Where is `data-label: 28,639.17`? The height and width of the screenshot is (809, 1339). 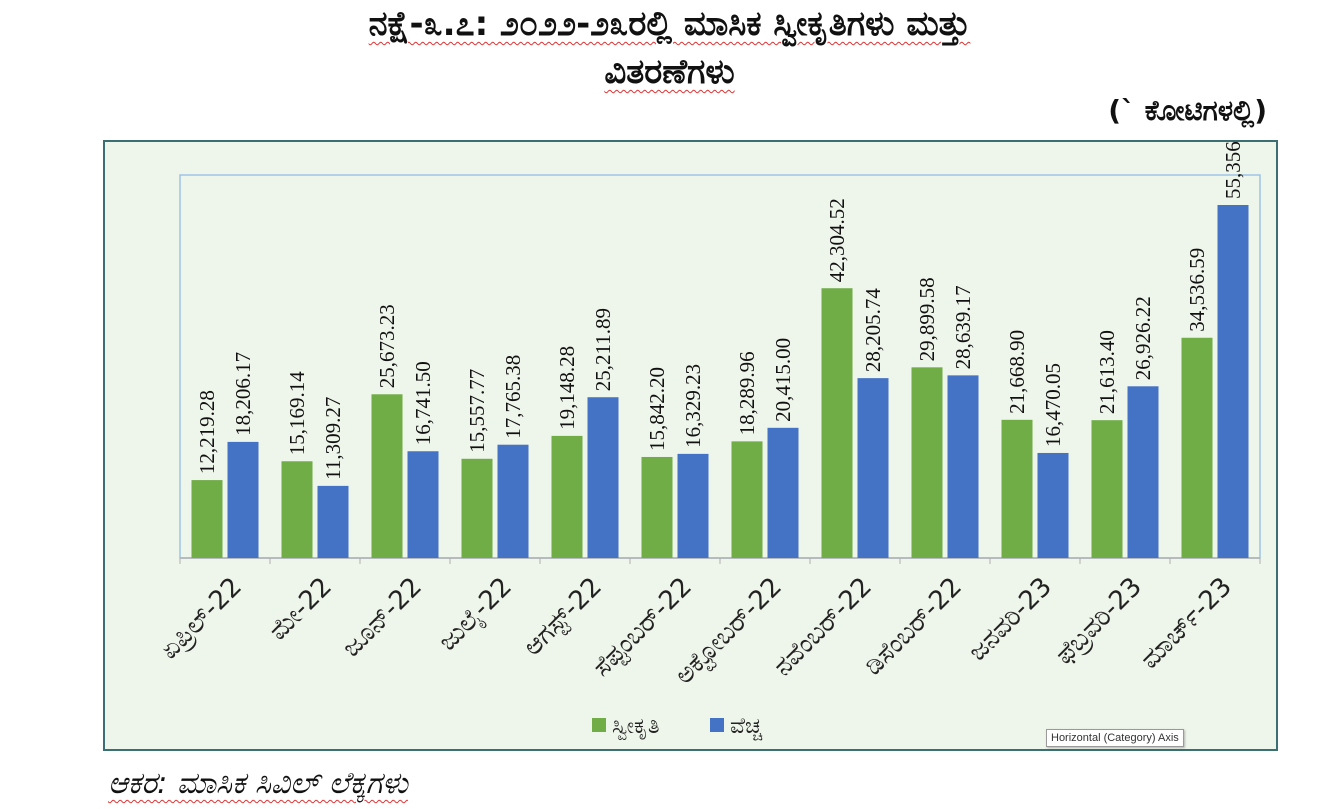
data-label: 28,639.17 is located at coordinates (963, 327).